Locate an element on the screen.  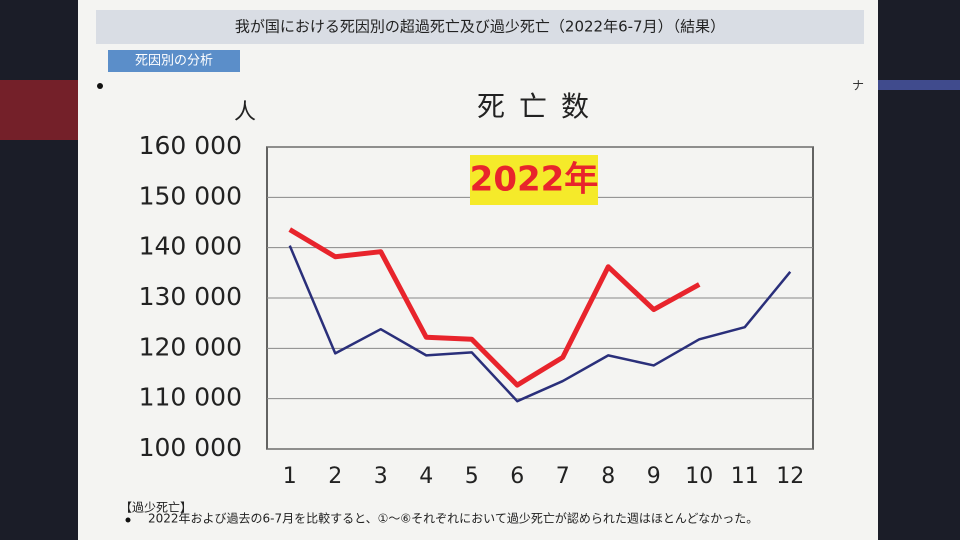
x-tick-label: 3 is located at coordinates (381, 476).